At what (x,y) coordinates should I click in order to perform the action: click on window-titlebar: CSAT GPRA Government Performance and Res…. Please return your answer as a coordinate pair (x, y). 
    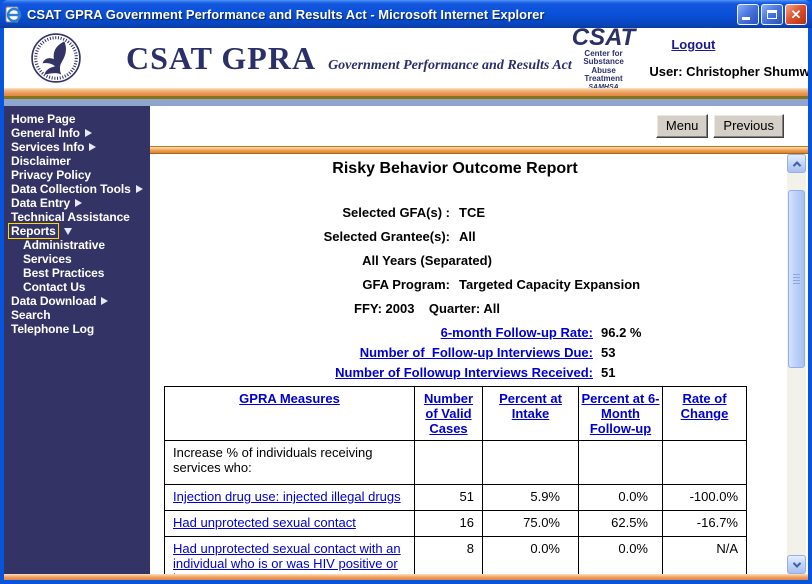
    Looking at the image, I should click on (406, 14).